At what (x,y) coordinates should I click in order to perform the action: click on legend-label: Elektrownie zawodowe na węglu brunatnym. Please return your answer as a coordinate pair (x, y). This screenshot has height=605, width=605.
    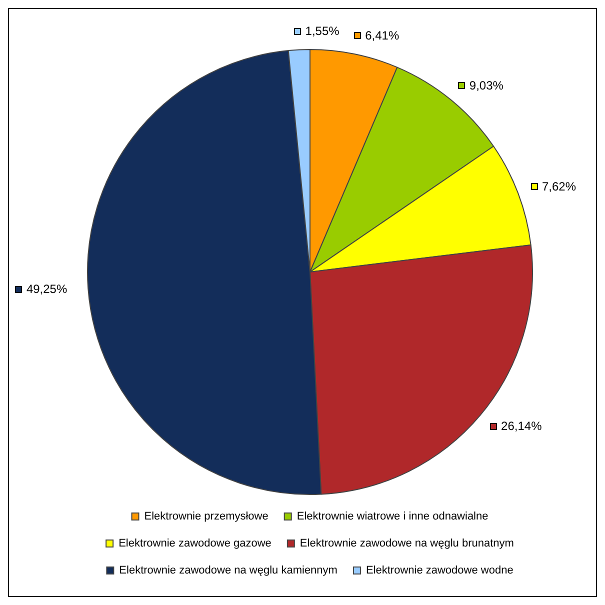
    Looking at the image, I should click on (407, 544).